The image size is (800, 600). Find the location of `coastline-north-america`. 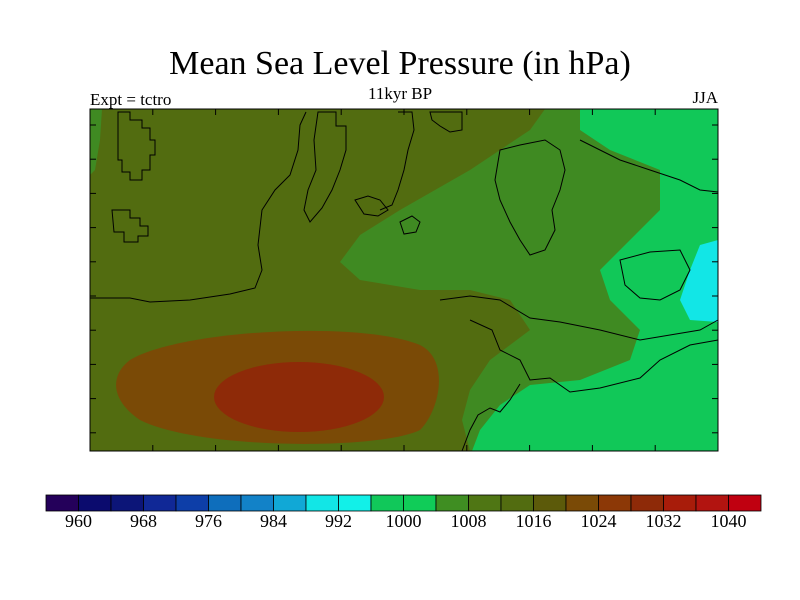

coastline-north-america is located at coordinates (198, 207).